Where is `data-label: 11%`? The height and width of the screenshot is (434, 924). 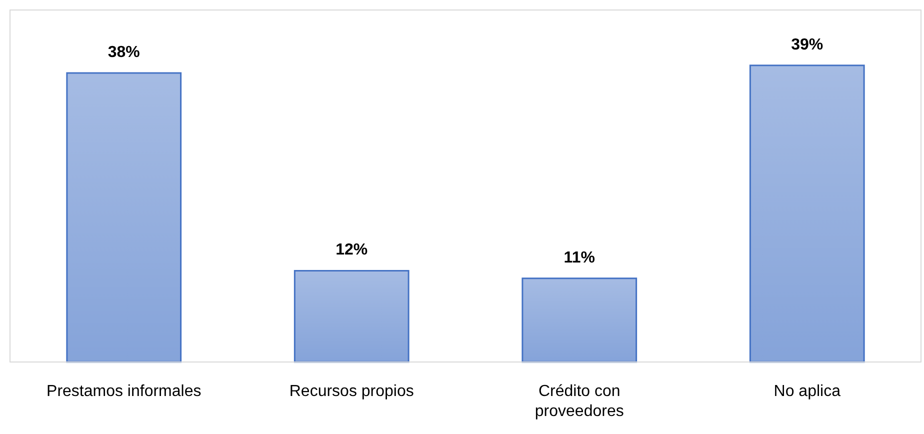 data-label: 11% is located at coordinates (579, 257).